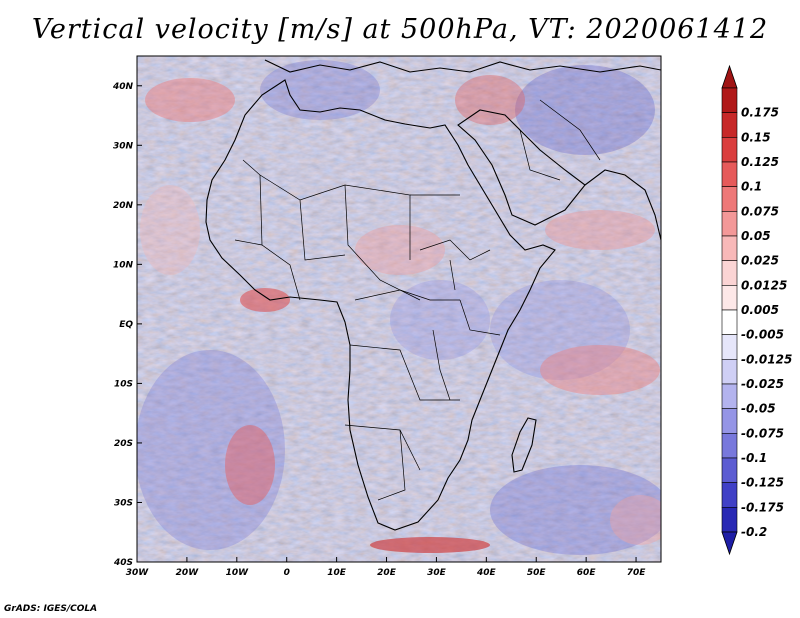  I want to click on lat-tick-label: 40N, so click(123, 87).